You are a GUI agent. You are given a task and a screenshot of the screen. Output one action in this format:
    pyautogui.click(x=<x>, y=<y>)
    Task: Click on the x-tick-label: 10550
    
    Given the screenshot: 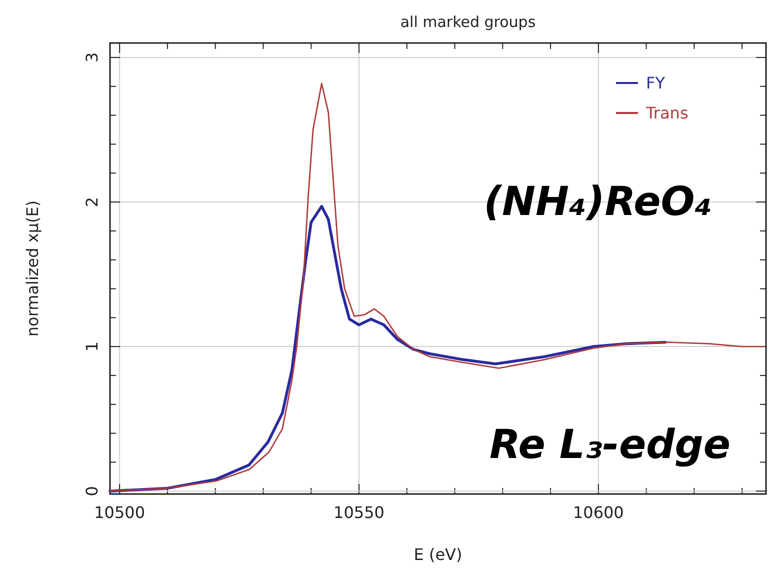 What is the action you would take?
    pyautogui.click(x=359, y=512)
    